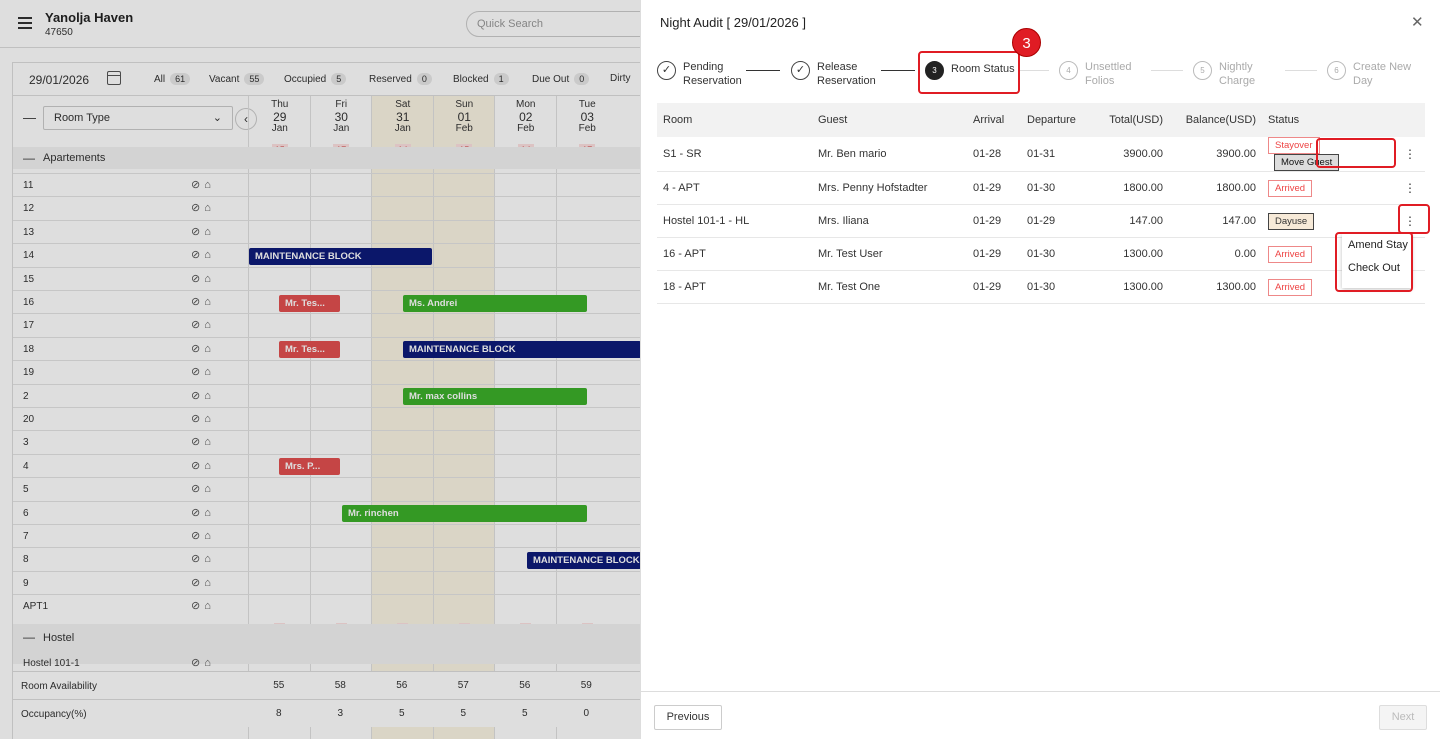 This screenshot has width=1440, height=739. I want to click on day-header: Mon 02 Feb, so click(526, 116).